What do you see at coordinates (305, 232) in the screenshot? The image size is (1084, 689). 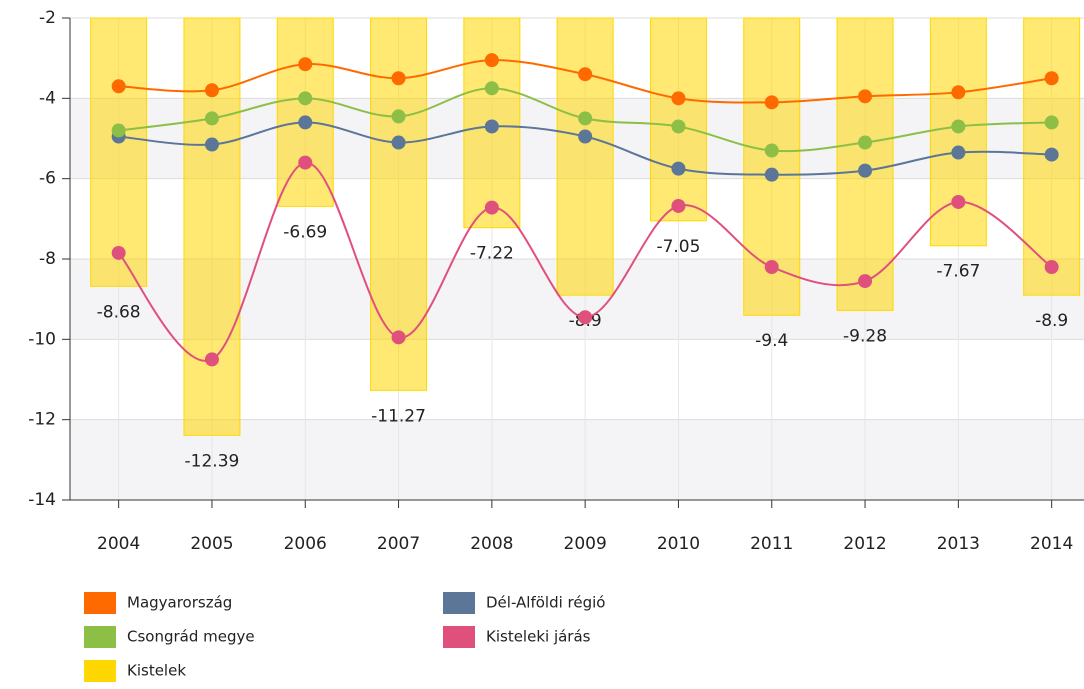 I see `data-label: -6.69` at bounding box center [305, 232].